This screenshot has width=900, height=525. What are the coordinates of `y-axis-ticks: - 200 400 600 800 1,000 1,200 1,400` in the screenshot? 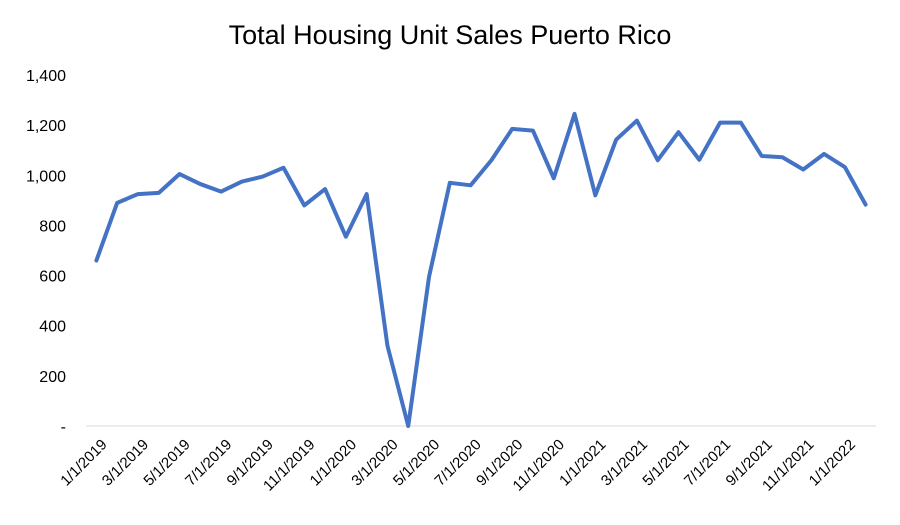 It's located at (46, 252).